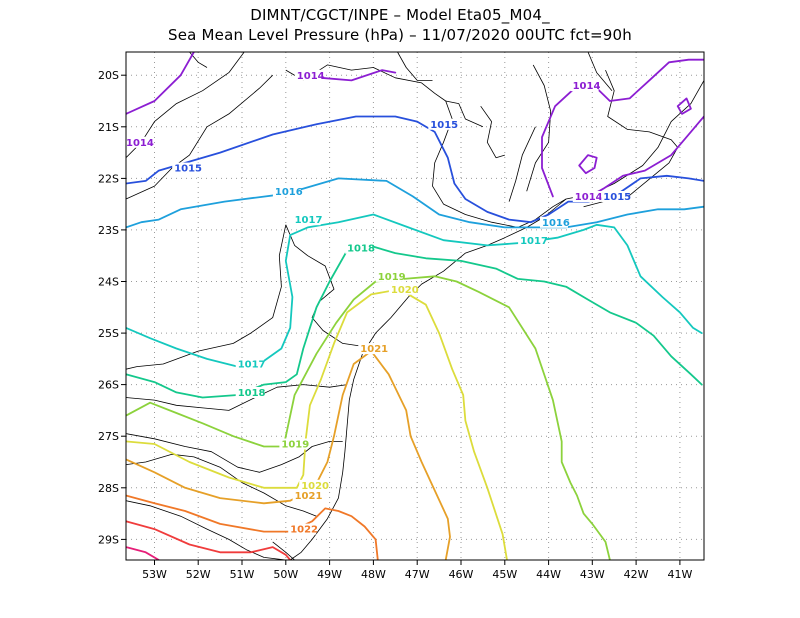 The height and width of the screenshot is (618, 800). What do you see at coordinates (592, 574) in the screenshot?
I see `x-tick-label: 43W` at bounding box center [592, 574].